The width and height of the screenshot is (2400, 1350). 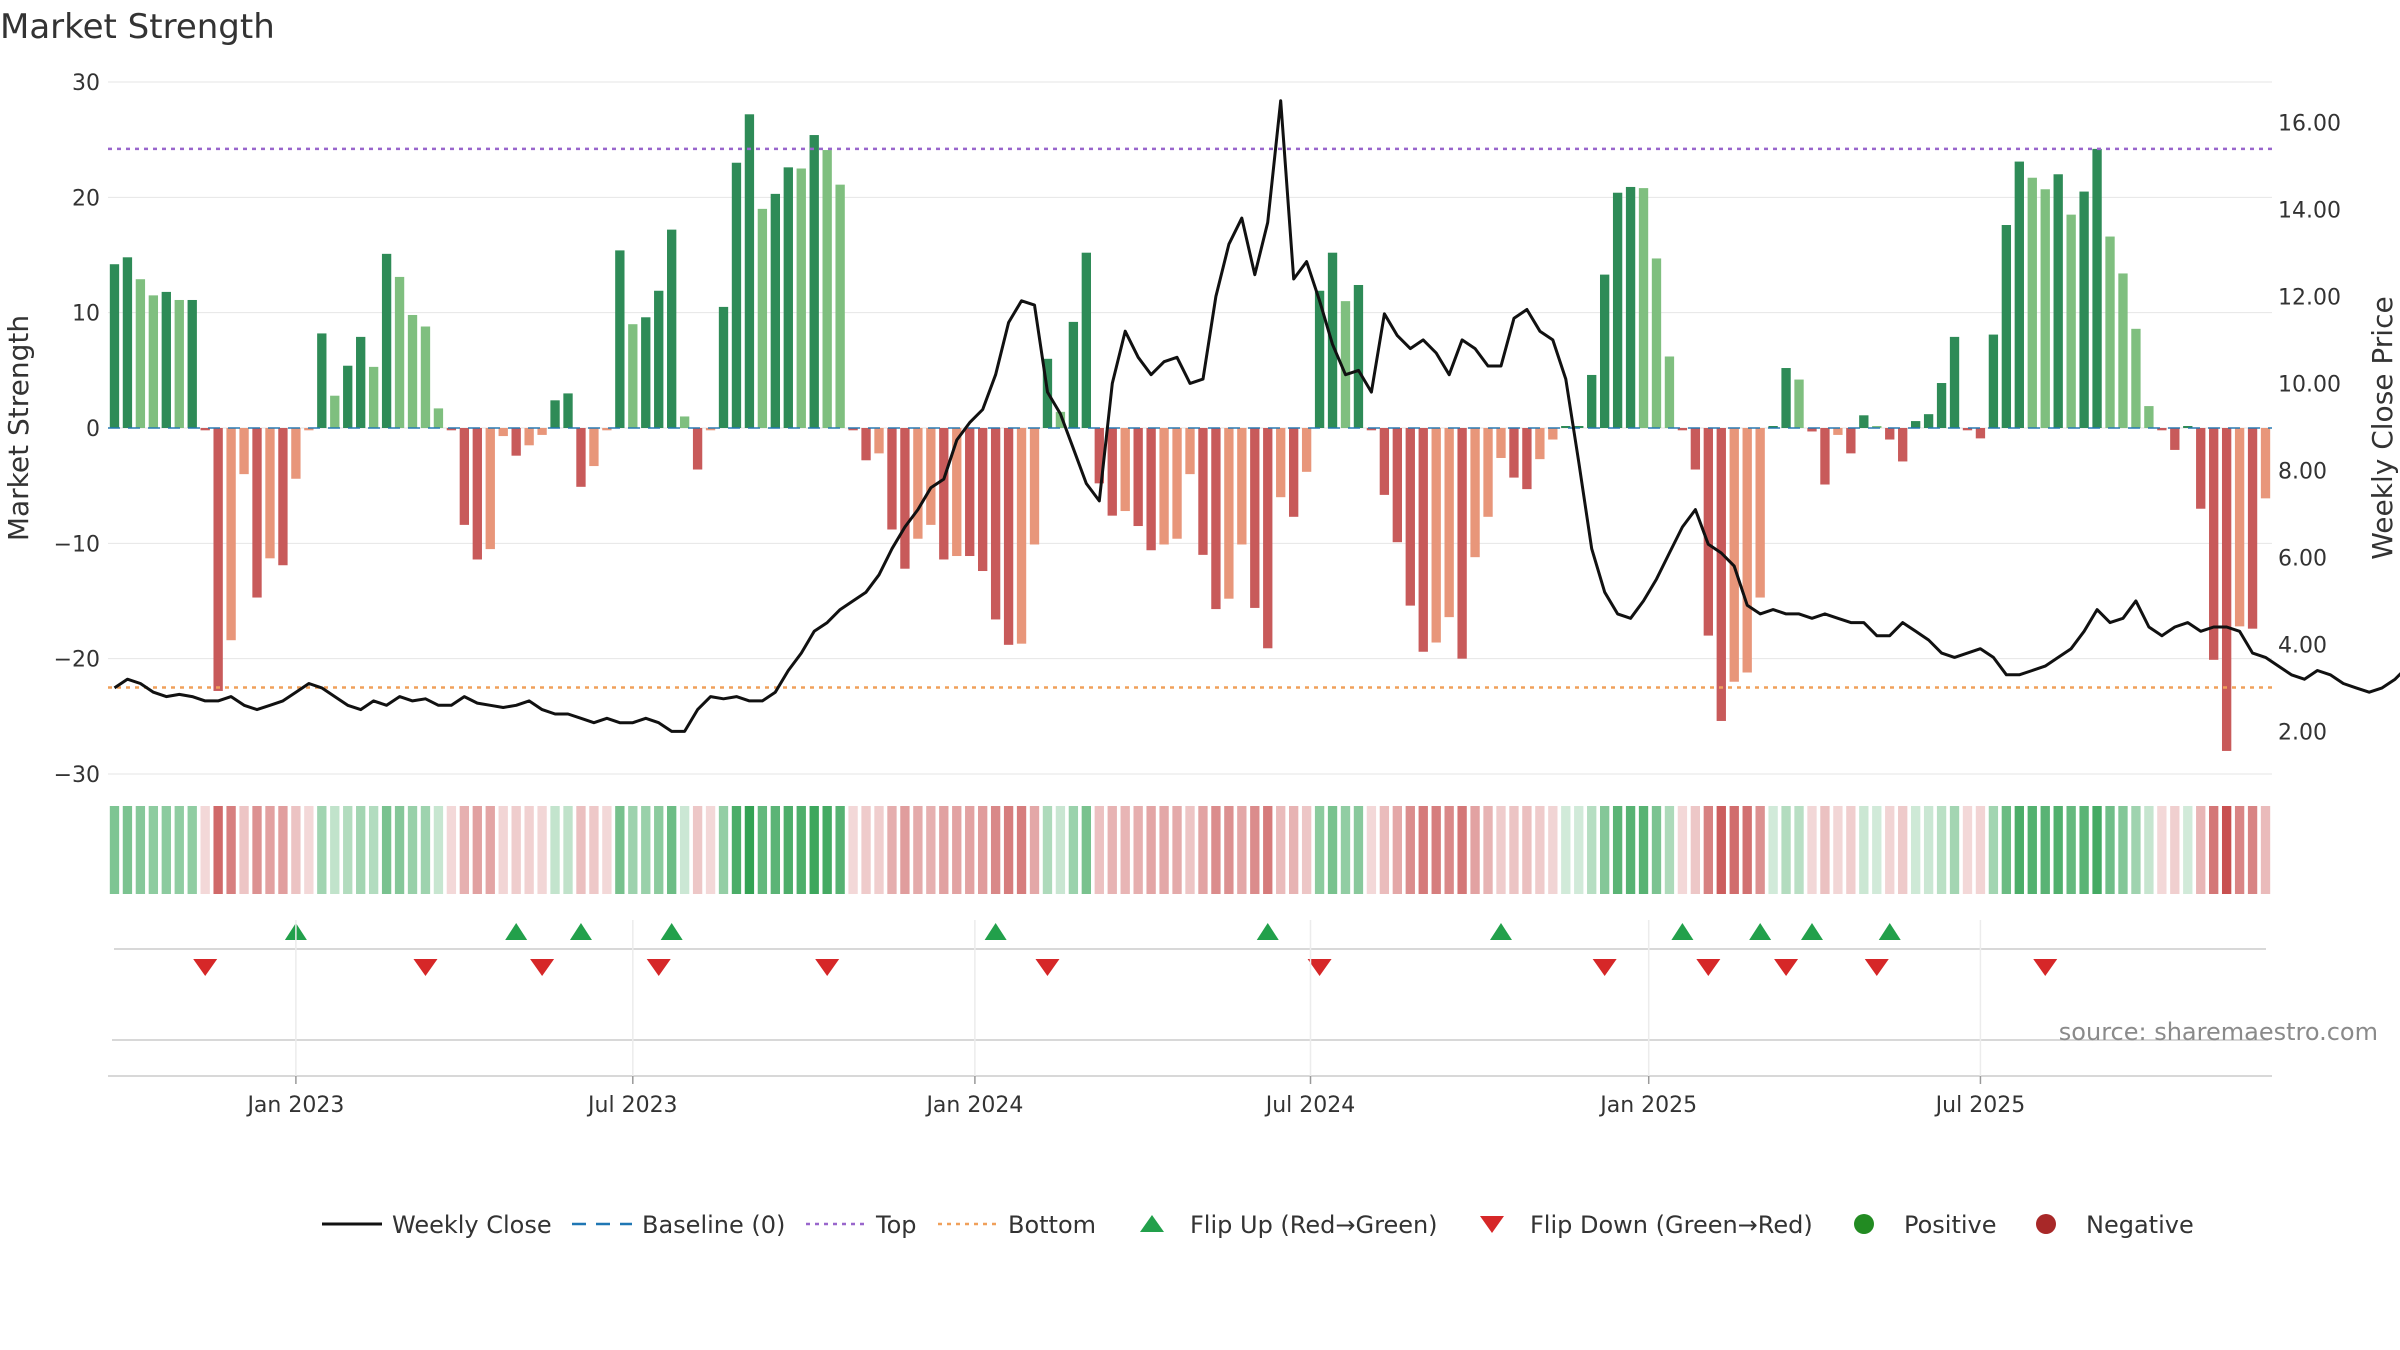 What do you see at coordinates (1492, 1224) in the screenshot?
I see `legend-flip-down-swatch` at bounding box center [1492, 1224].